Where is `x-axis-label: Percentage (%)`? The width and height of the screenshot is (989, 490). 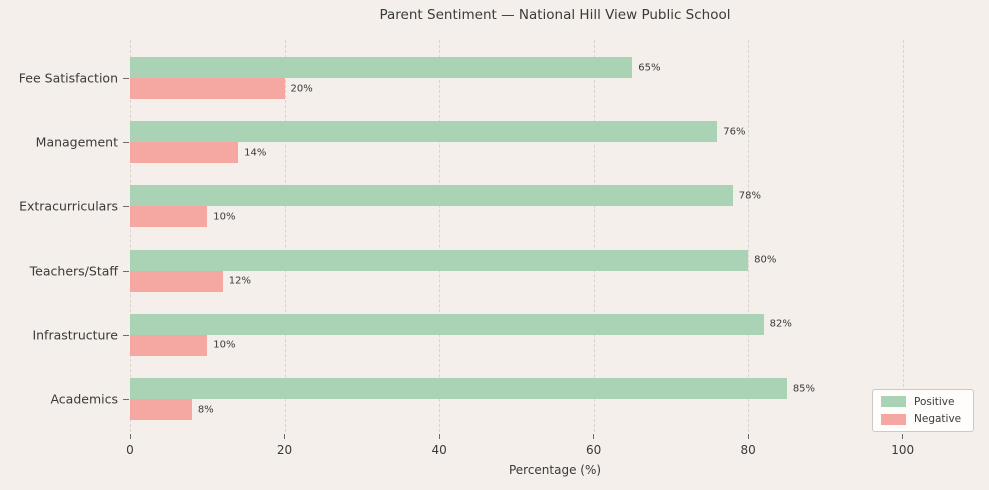
x-axis-label: Percentage (%) is located at coordinates (555, 470).